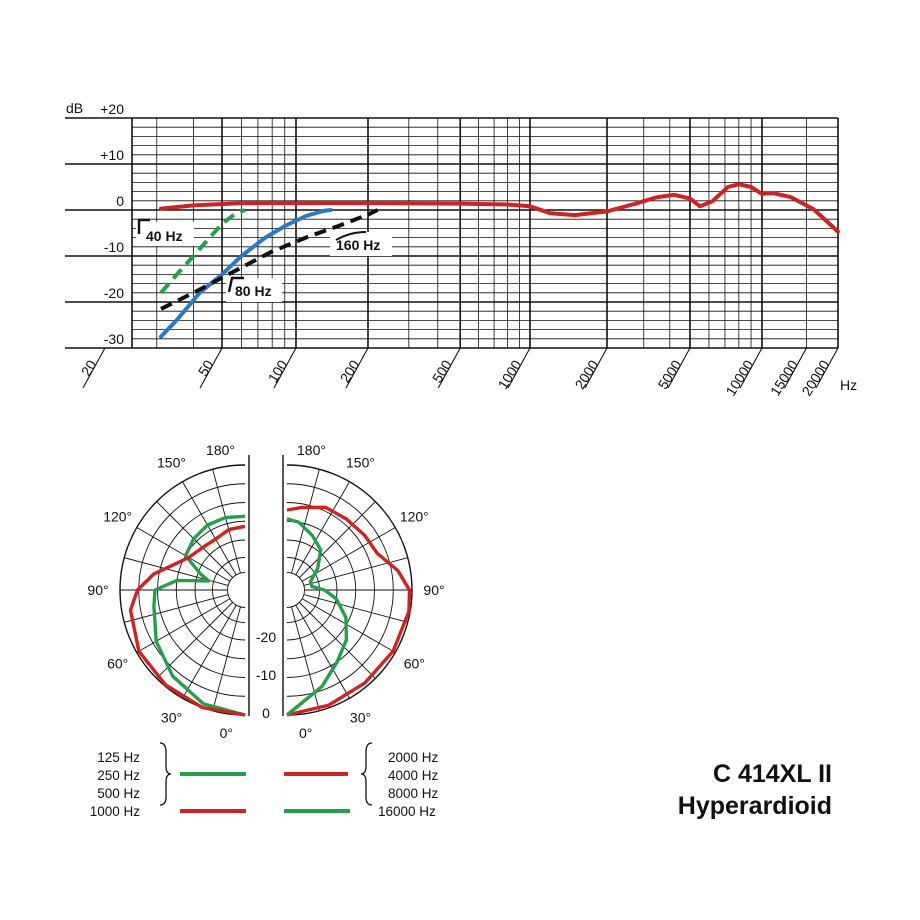 The width and height of the screenshot is (920, 920). I want to click on series-160hz-rolloff, so click(269, 259).